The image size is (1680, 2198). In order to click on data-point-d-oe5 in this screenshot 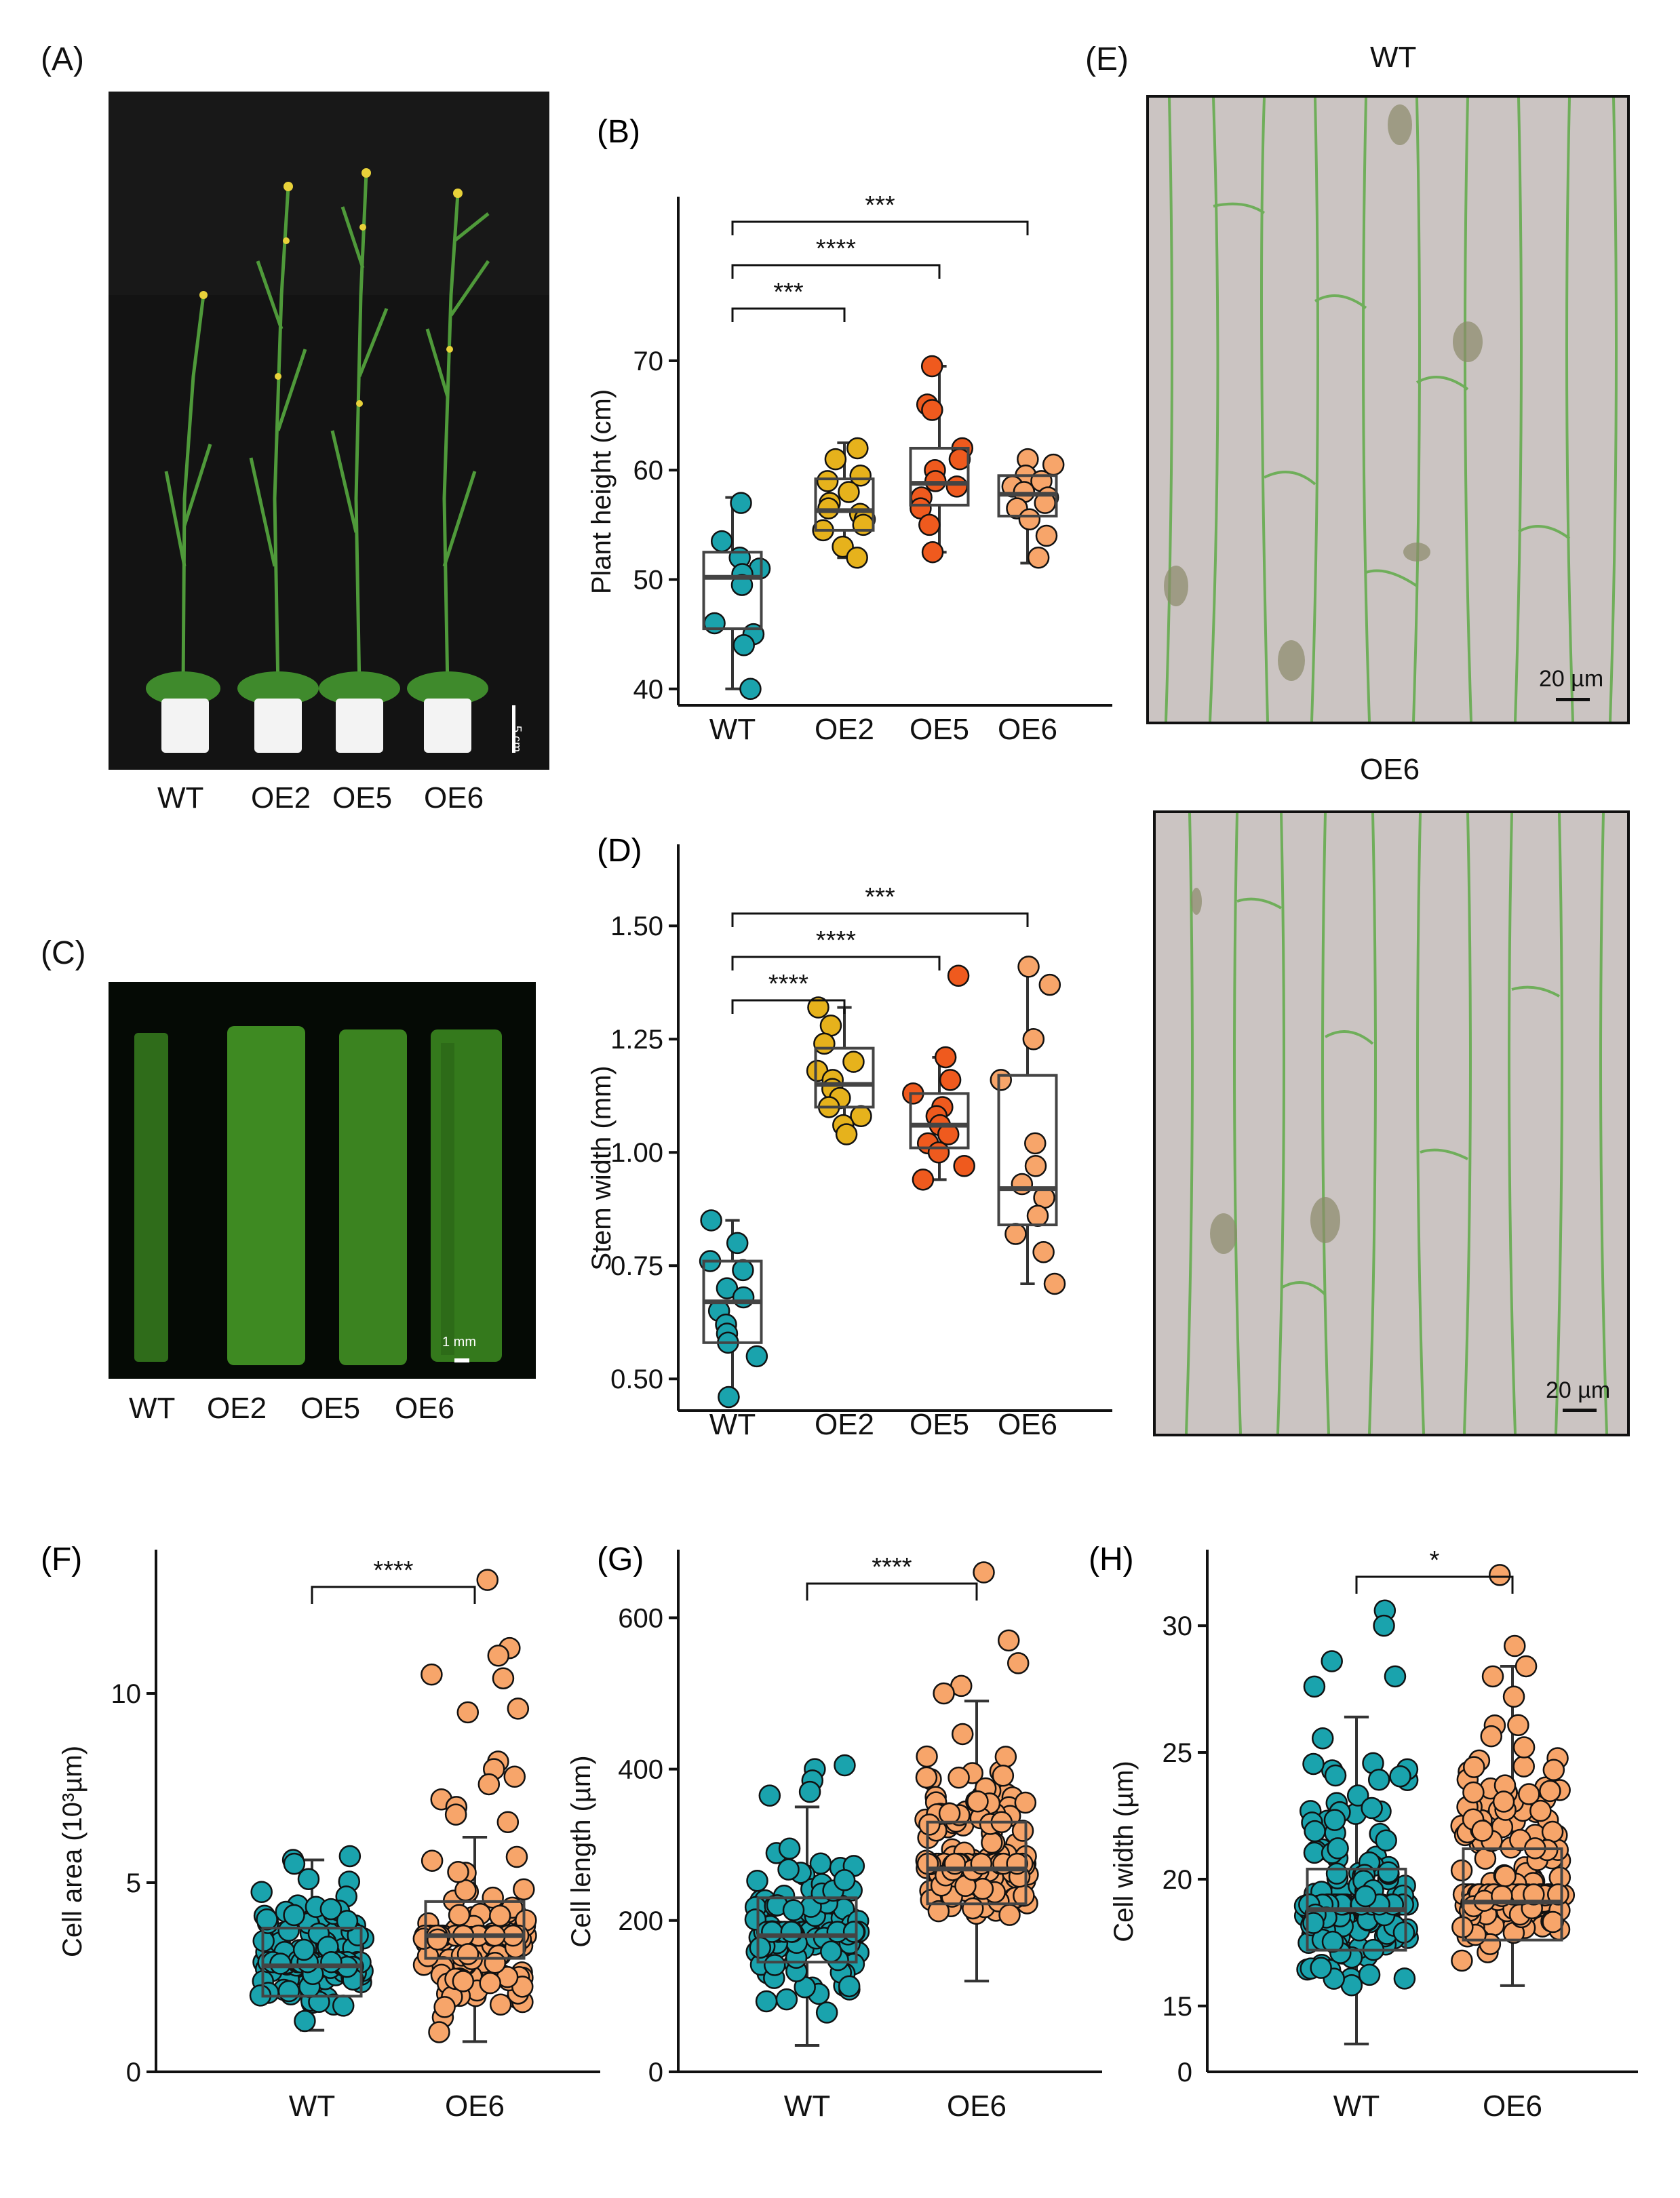, I will do `click(950, 1080)`.